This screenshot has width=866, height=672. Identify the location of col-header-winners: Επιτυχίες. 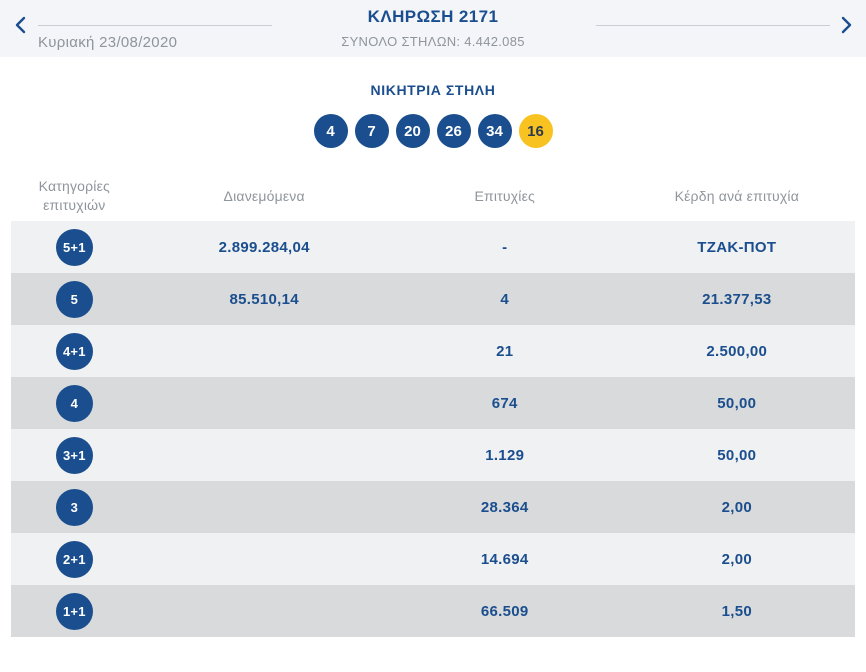
(504, 195).